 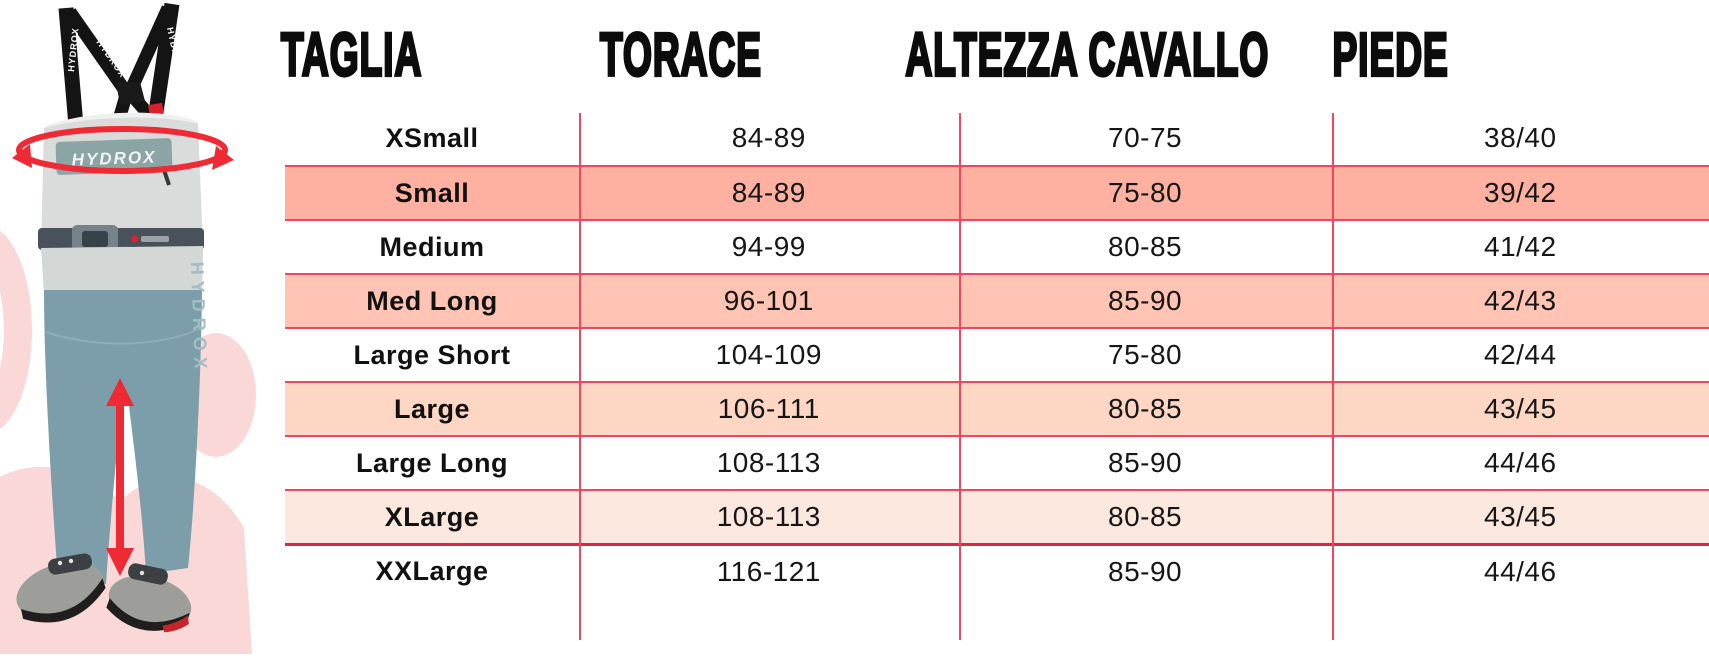 I want to click on booties, so click(x=104, y=593).